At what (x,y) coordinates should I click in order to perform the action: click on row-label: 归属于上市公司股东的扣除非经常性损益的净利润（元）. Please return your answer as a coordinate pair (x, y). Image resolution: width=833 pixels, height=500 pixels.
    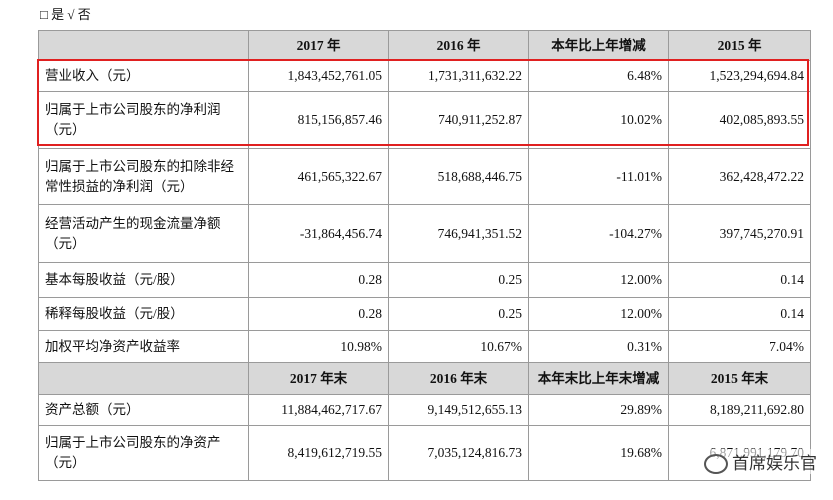
    Looking at the image, I should click on (143, 176).